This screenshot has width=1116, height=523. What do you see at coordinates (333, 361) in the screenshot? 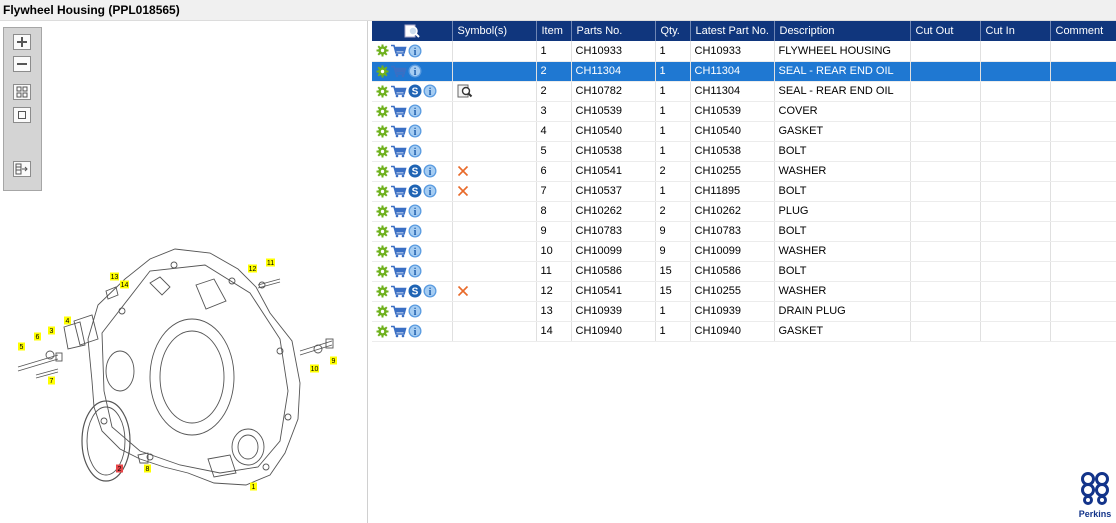
I see `callout-9: 9` at bounding box center [333, 361].